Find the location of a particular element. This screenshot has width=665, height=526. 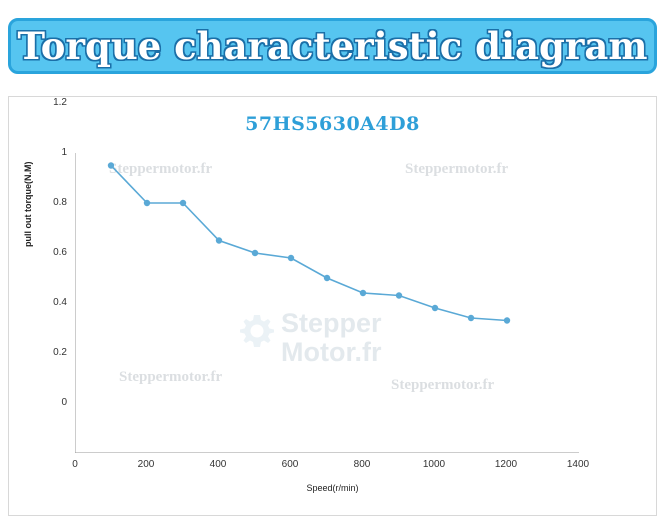

title-banner: Torque characteristic diagram is located at coordinates (332, 46).